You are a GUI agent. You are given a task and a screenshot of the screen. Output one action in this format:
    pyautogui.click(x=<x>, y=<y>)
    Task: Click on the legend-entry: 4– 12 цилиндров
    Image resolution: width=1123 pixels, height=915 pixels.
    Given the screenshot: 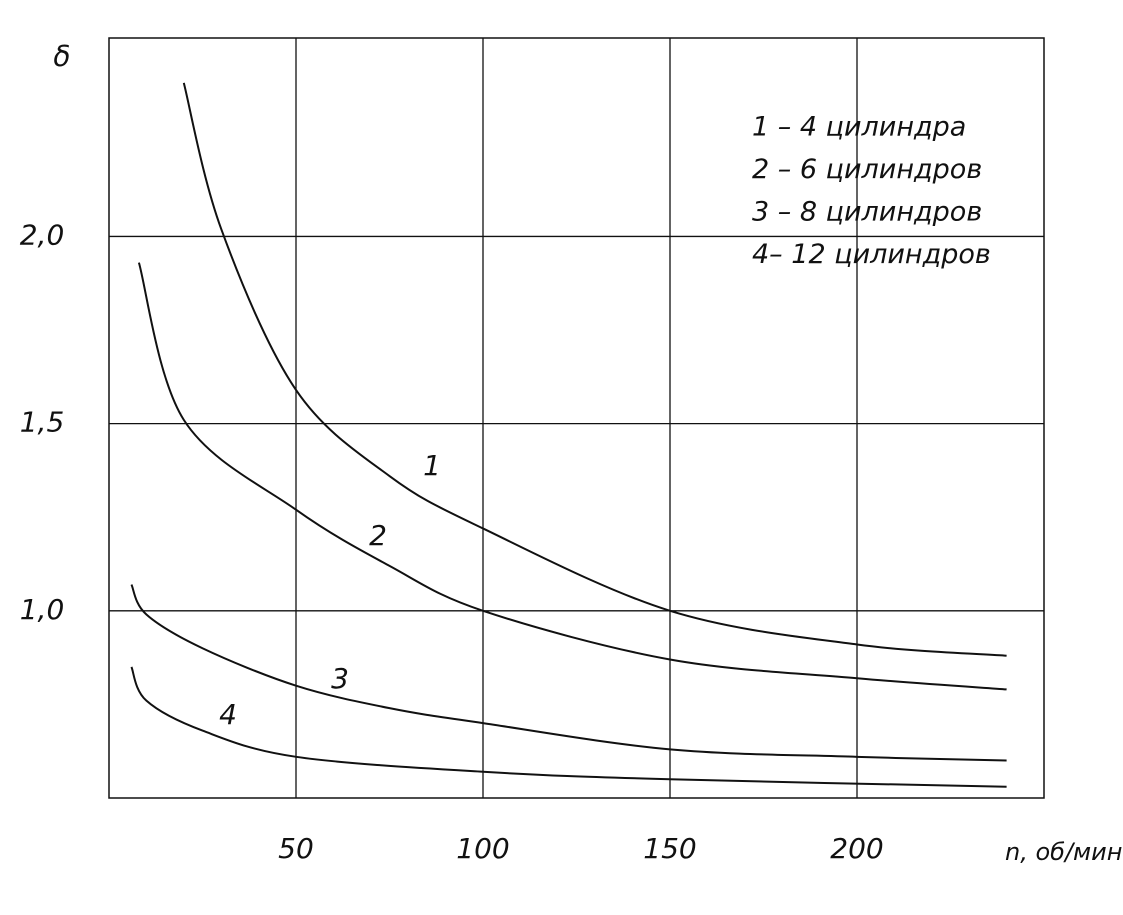 What is the action you would take?
    pyautogui.click(x=871, y=254)
    